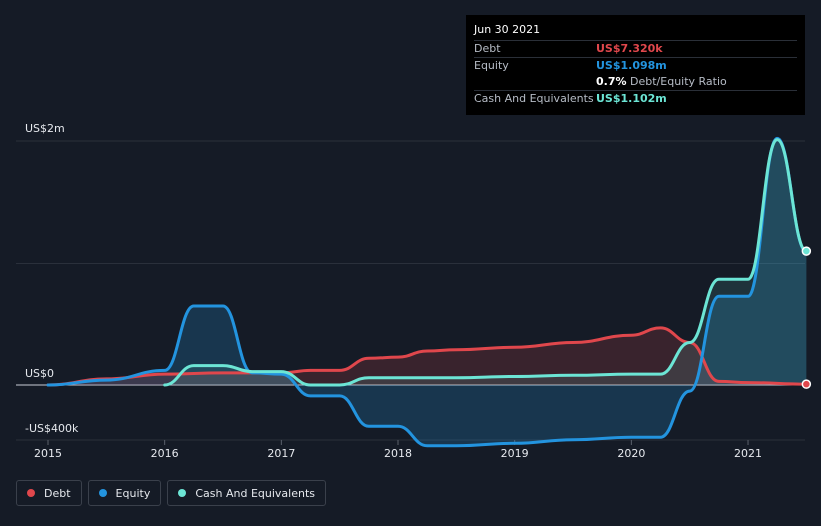 This screenshot has width=821, height=526. I want to click on chart-legend: Debt Equity Cash And Equivalents, so click(171, 493).